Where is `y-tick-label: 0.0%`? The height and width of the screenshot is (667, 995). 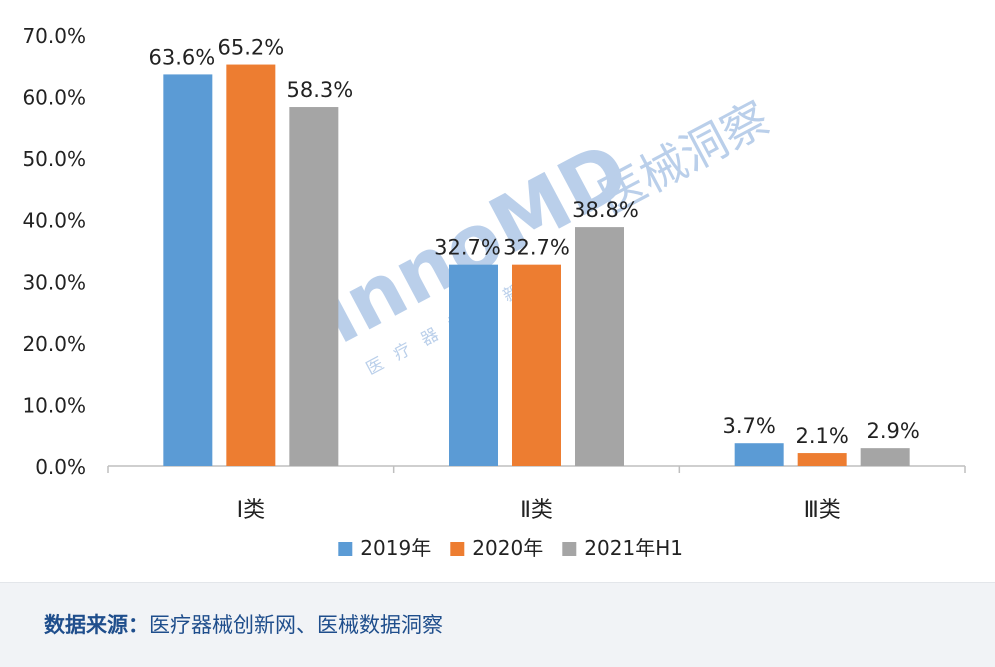 y-tick-label: 0.0% is located at coordinates (60, 467).